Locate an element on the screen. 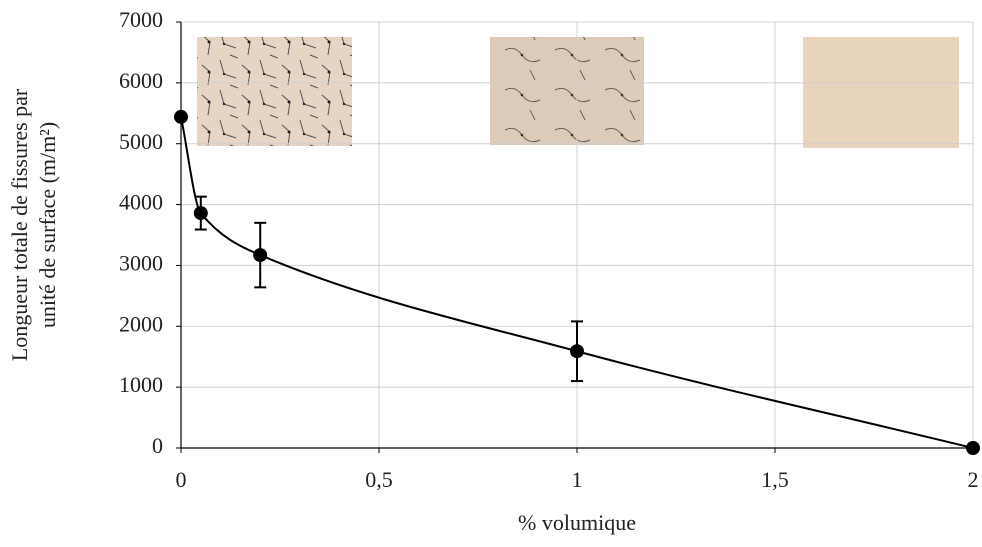 Image resolution: width=982 pixels, height=547 pixels. y-tick-label: 6000 is located at coordinates (141, 80).